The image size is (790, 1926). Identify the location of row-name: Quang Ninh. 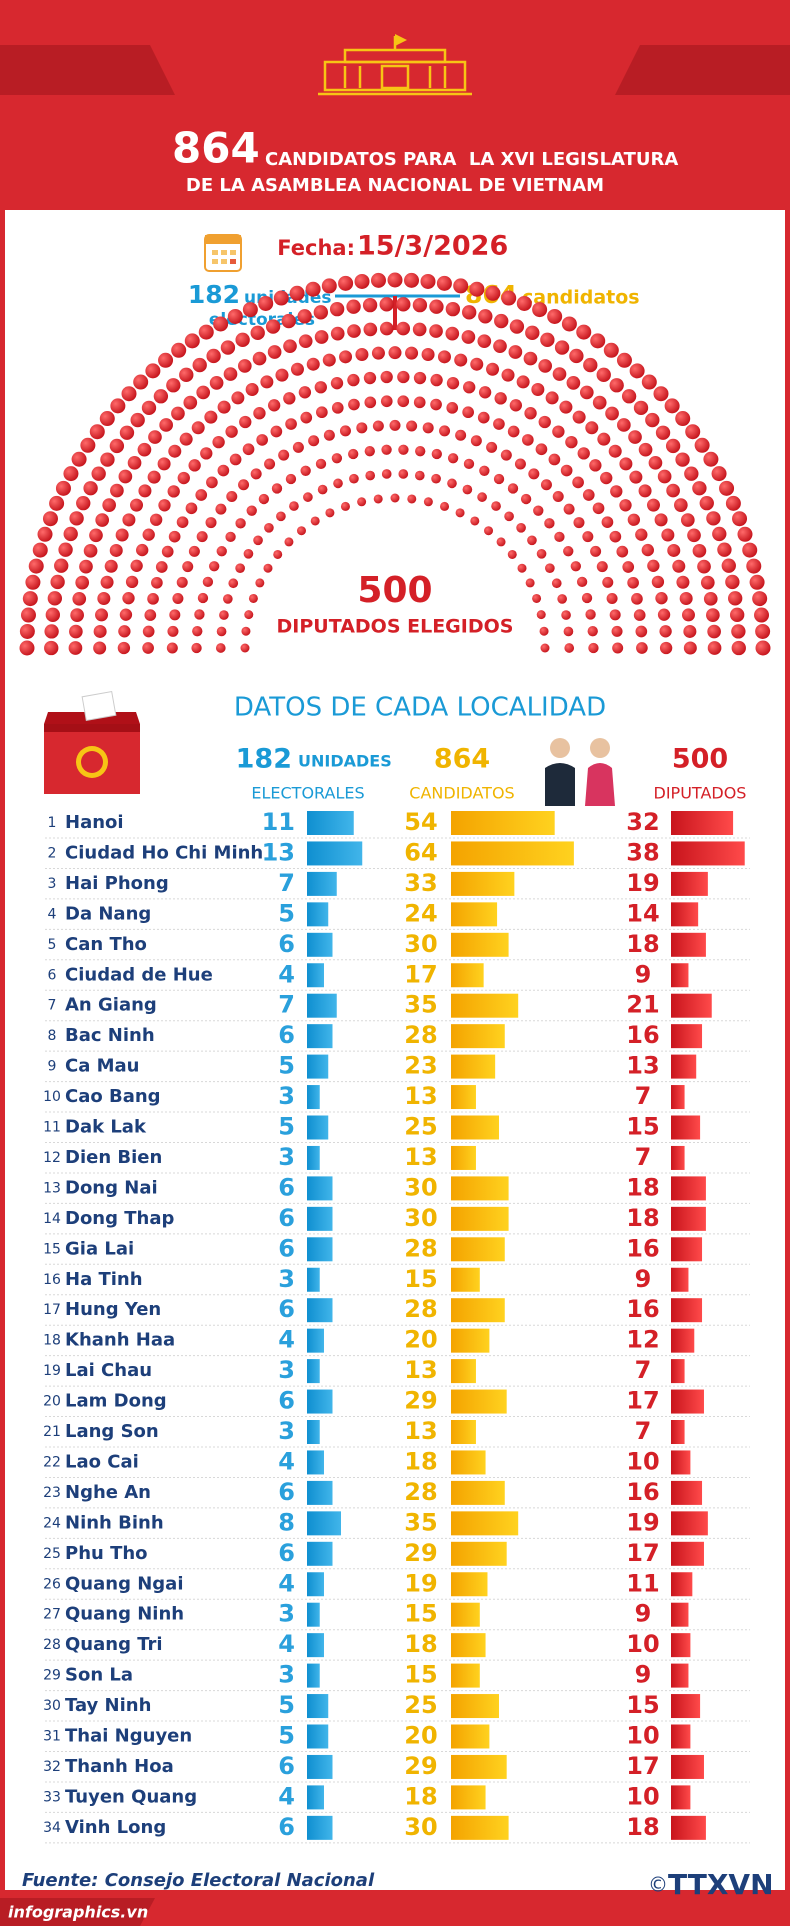
(124, 1614).